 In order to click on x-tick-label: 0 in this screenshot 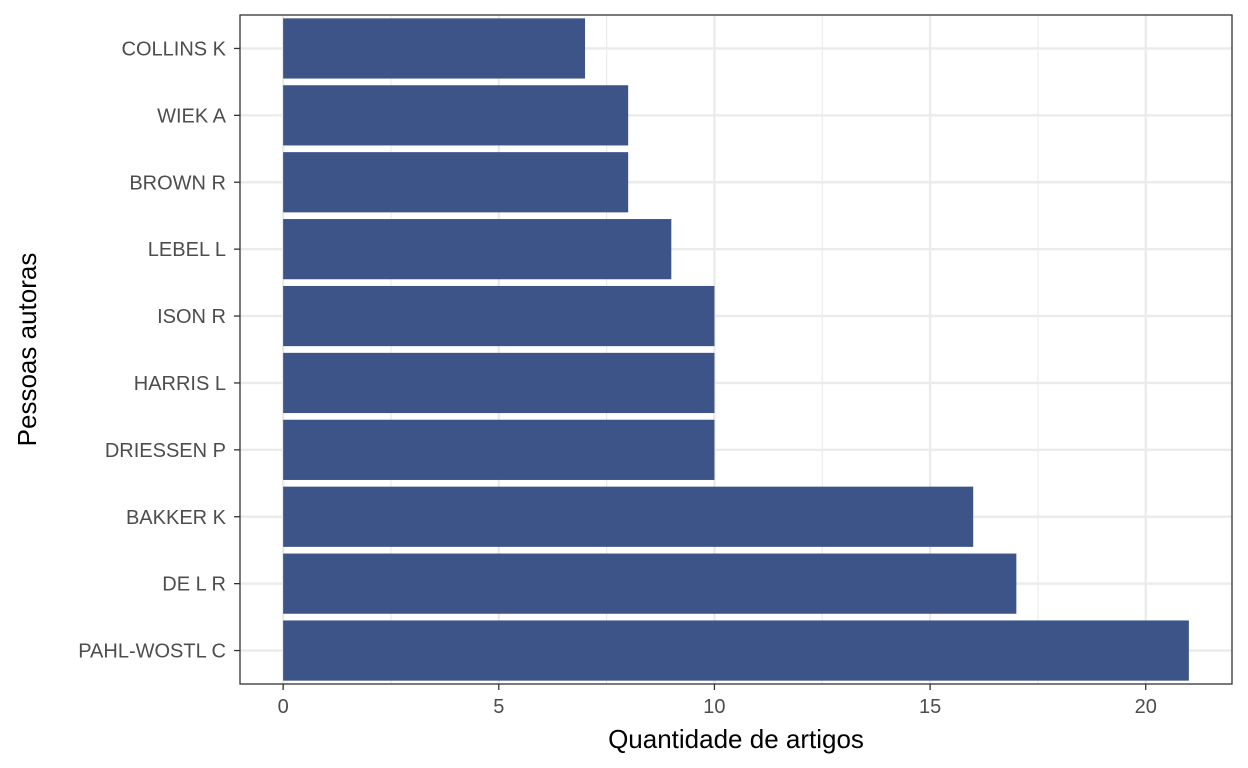, I will do `click(283, 707)`.